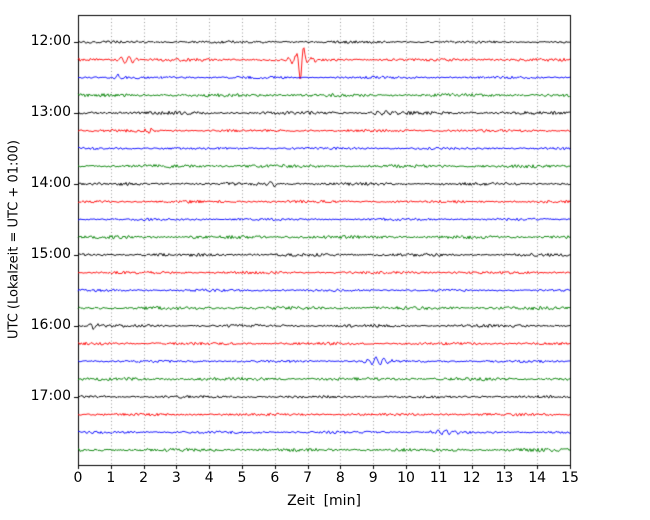  Describe the element at coordinates (50, 395) in the screenshot. I see `y-tick-label: 17:00` at that location.